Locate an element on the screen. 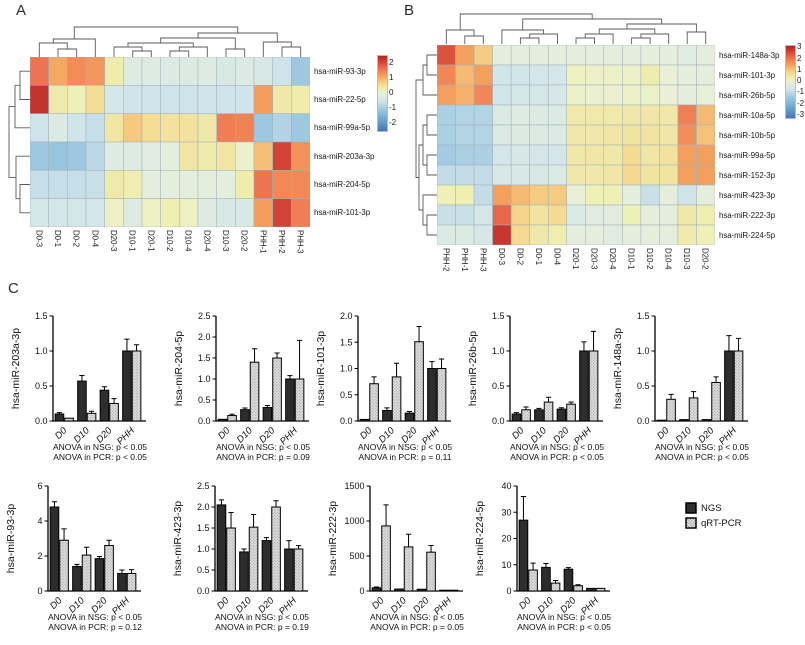  y-tick-label: 0.0 is located at coordinates (204, 421).